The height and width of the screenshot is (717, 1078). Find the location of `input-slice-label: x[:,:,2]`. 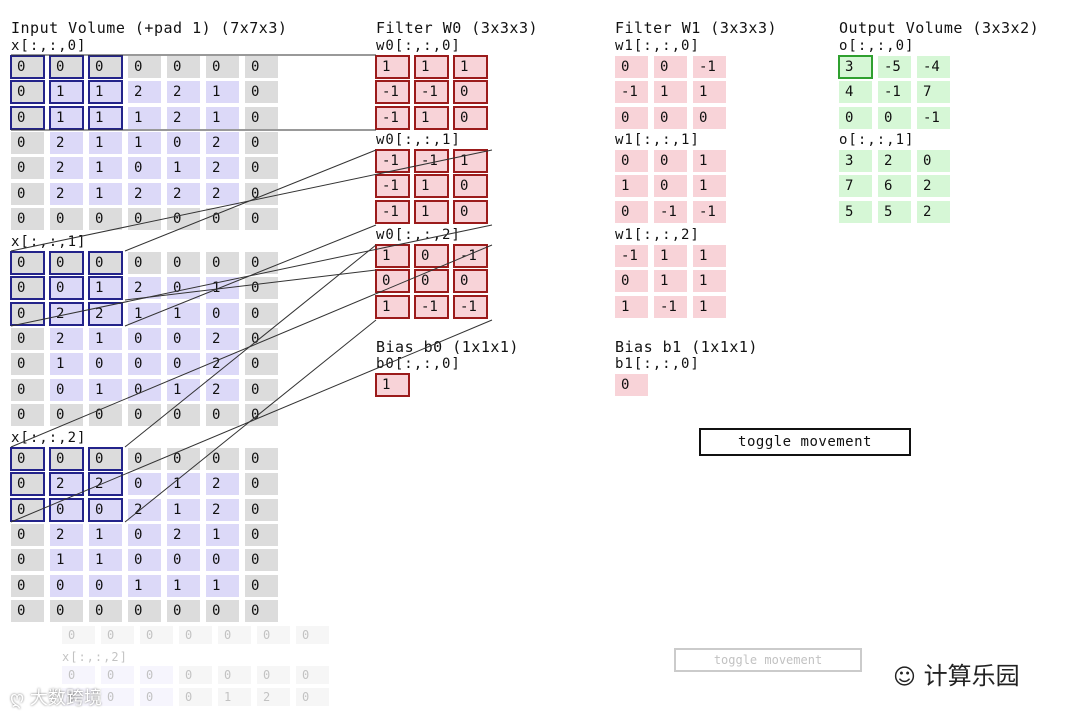

input-slice-label: x[:,:,2] is located at coordinates (49, 438).